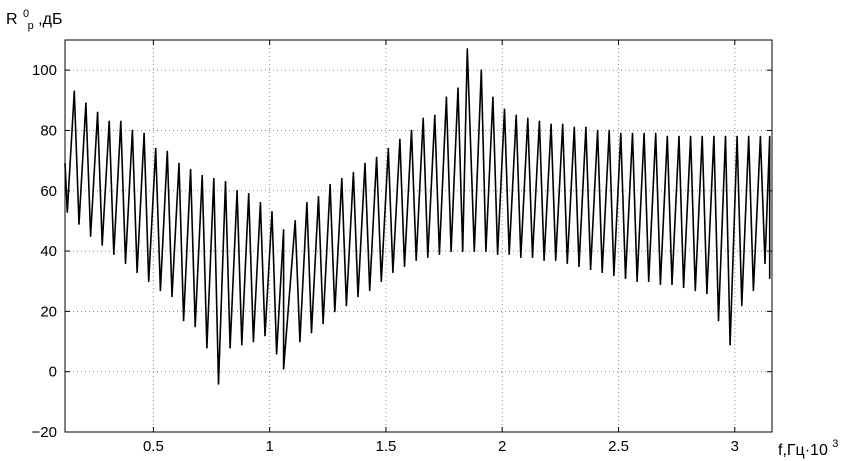  I want to click on y-tick-label: 80, so click(48, 130).